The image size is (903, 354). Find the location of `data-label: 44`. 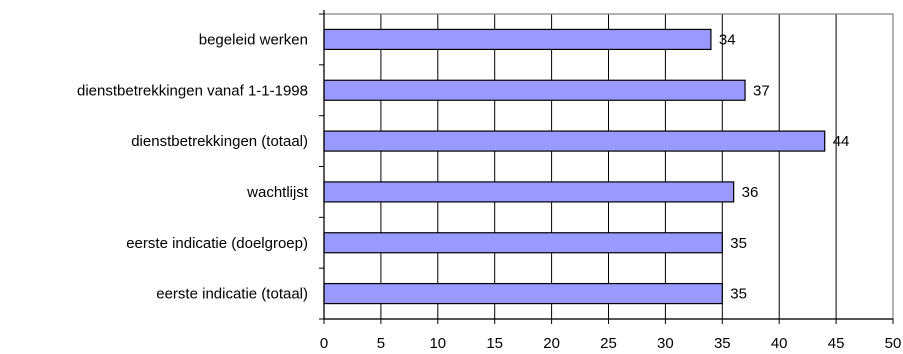

data-label: 44 is located at coordinates (841, 141).